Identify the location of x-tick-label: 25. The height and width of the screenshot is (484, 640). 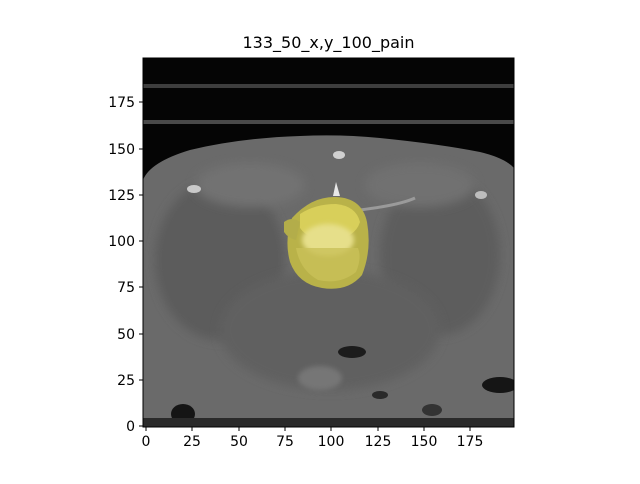
(192, 442).